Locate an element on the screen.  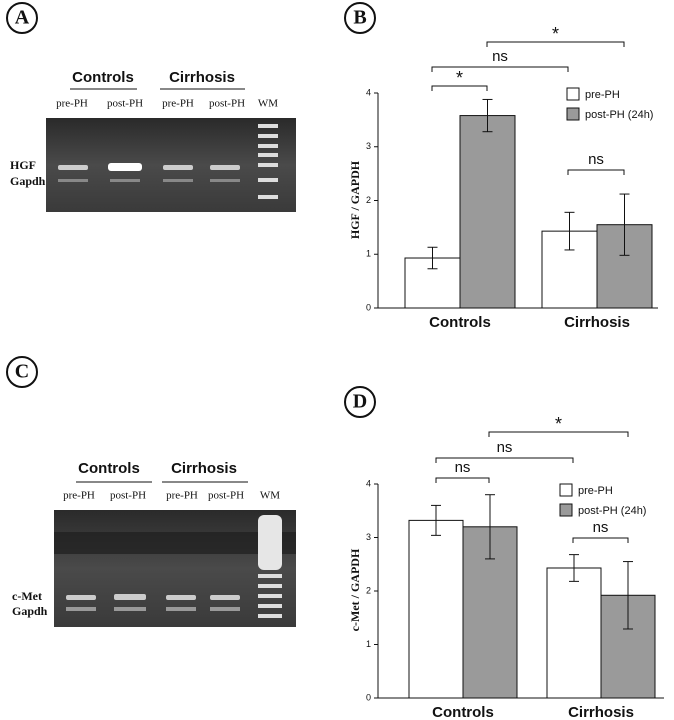
y-tick-label: 1 is located at coordinates (368, 254).